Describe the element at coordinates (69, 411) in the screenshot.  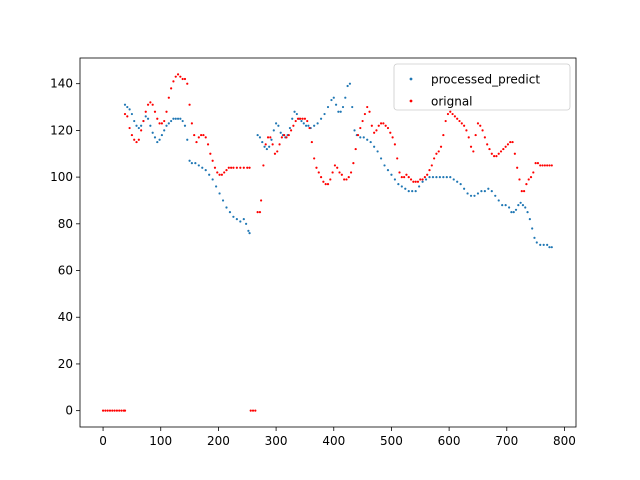
I see `y-tick-label: 0` at that location.